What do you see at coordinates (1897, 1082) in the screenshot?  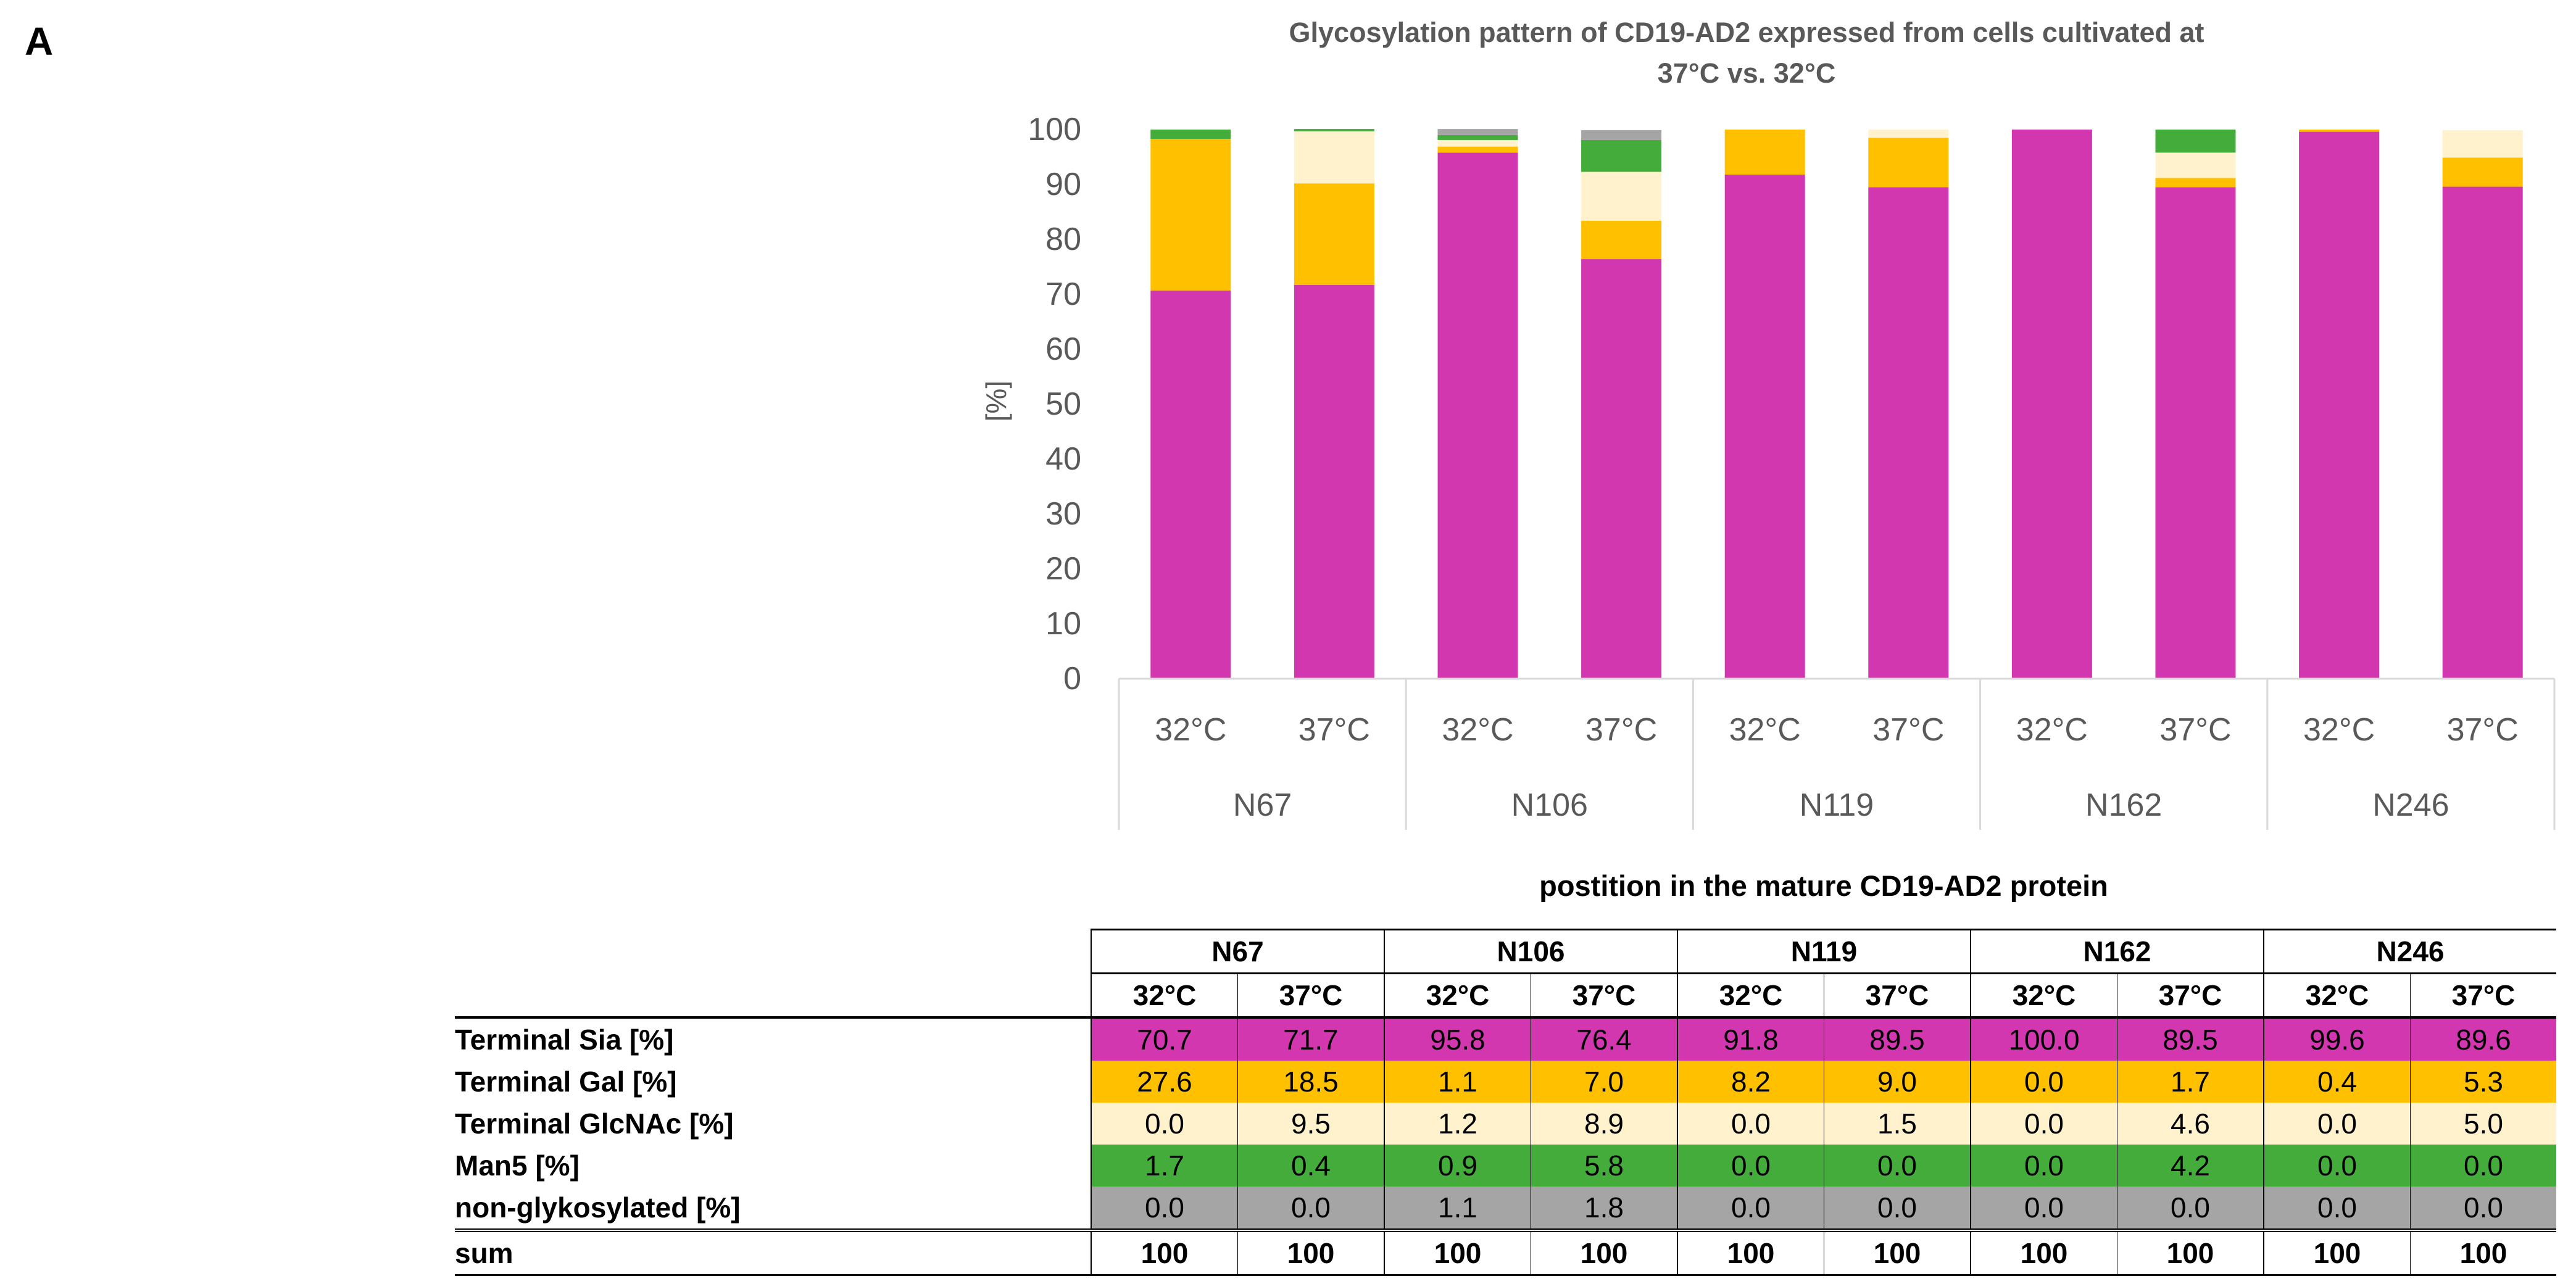 I see `table-cell: 9.0` at bounding box center [1897, 1082].